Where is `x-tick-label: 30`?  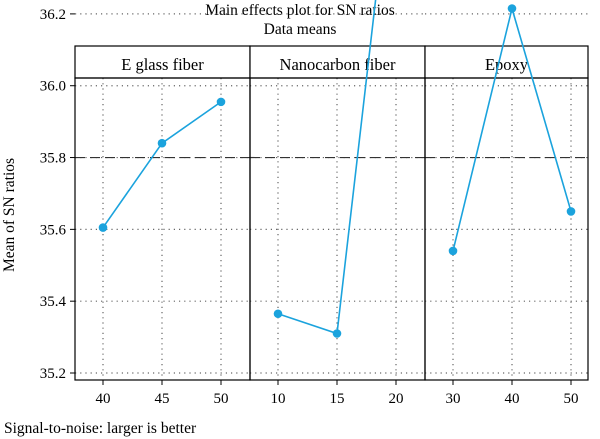
x-tick-label: 30 is located at coordinates (453, 399).